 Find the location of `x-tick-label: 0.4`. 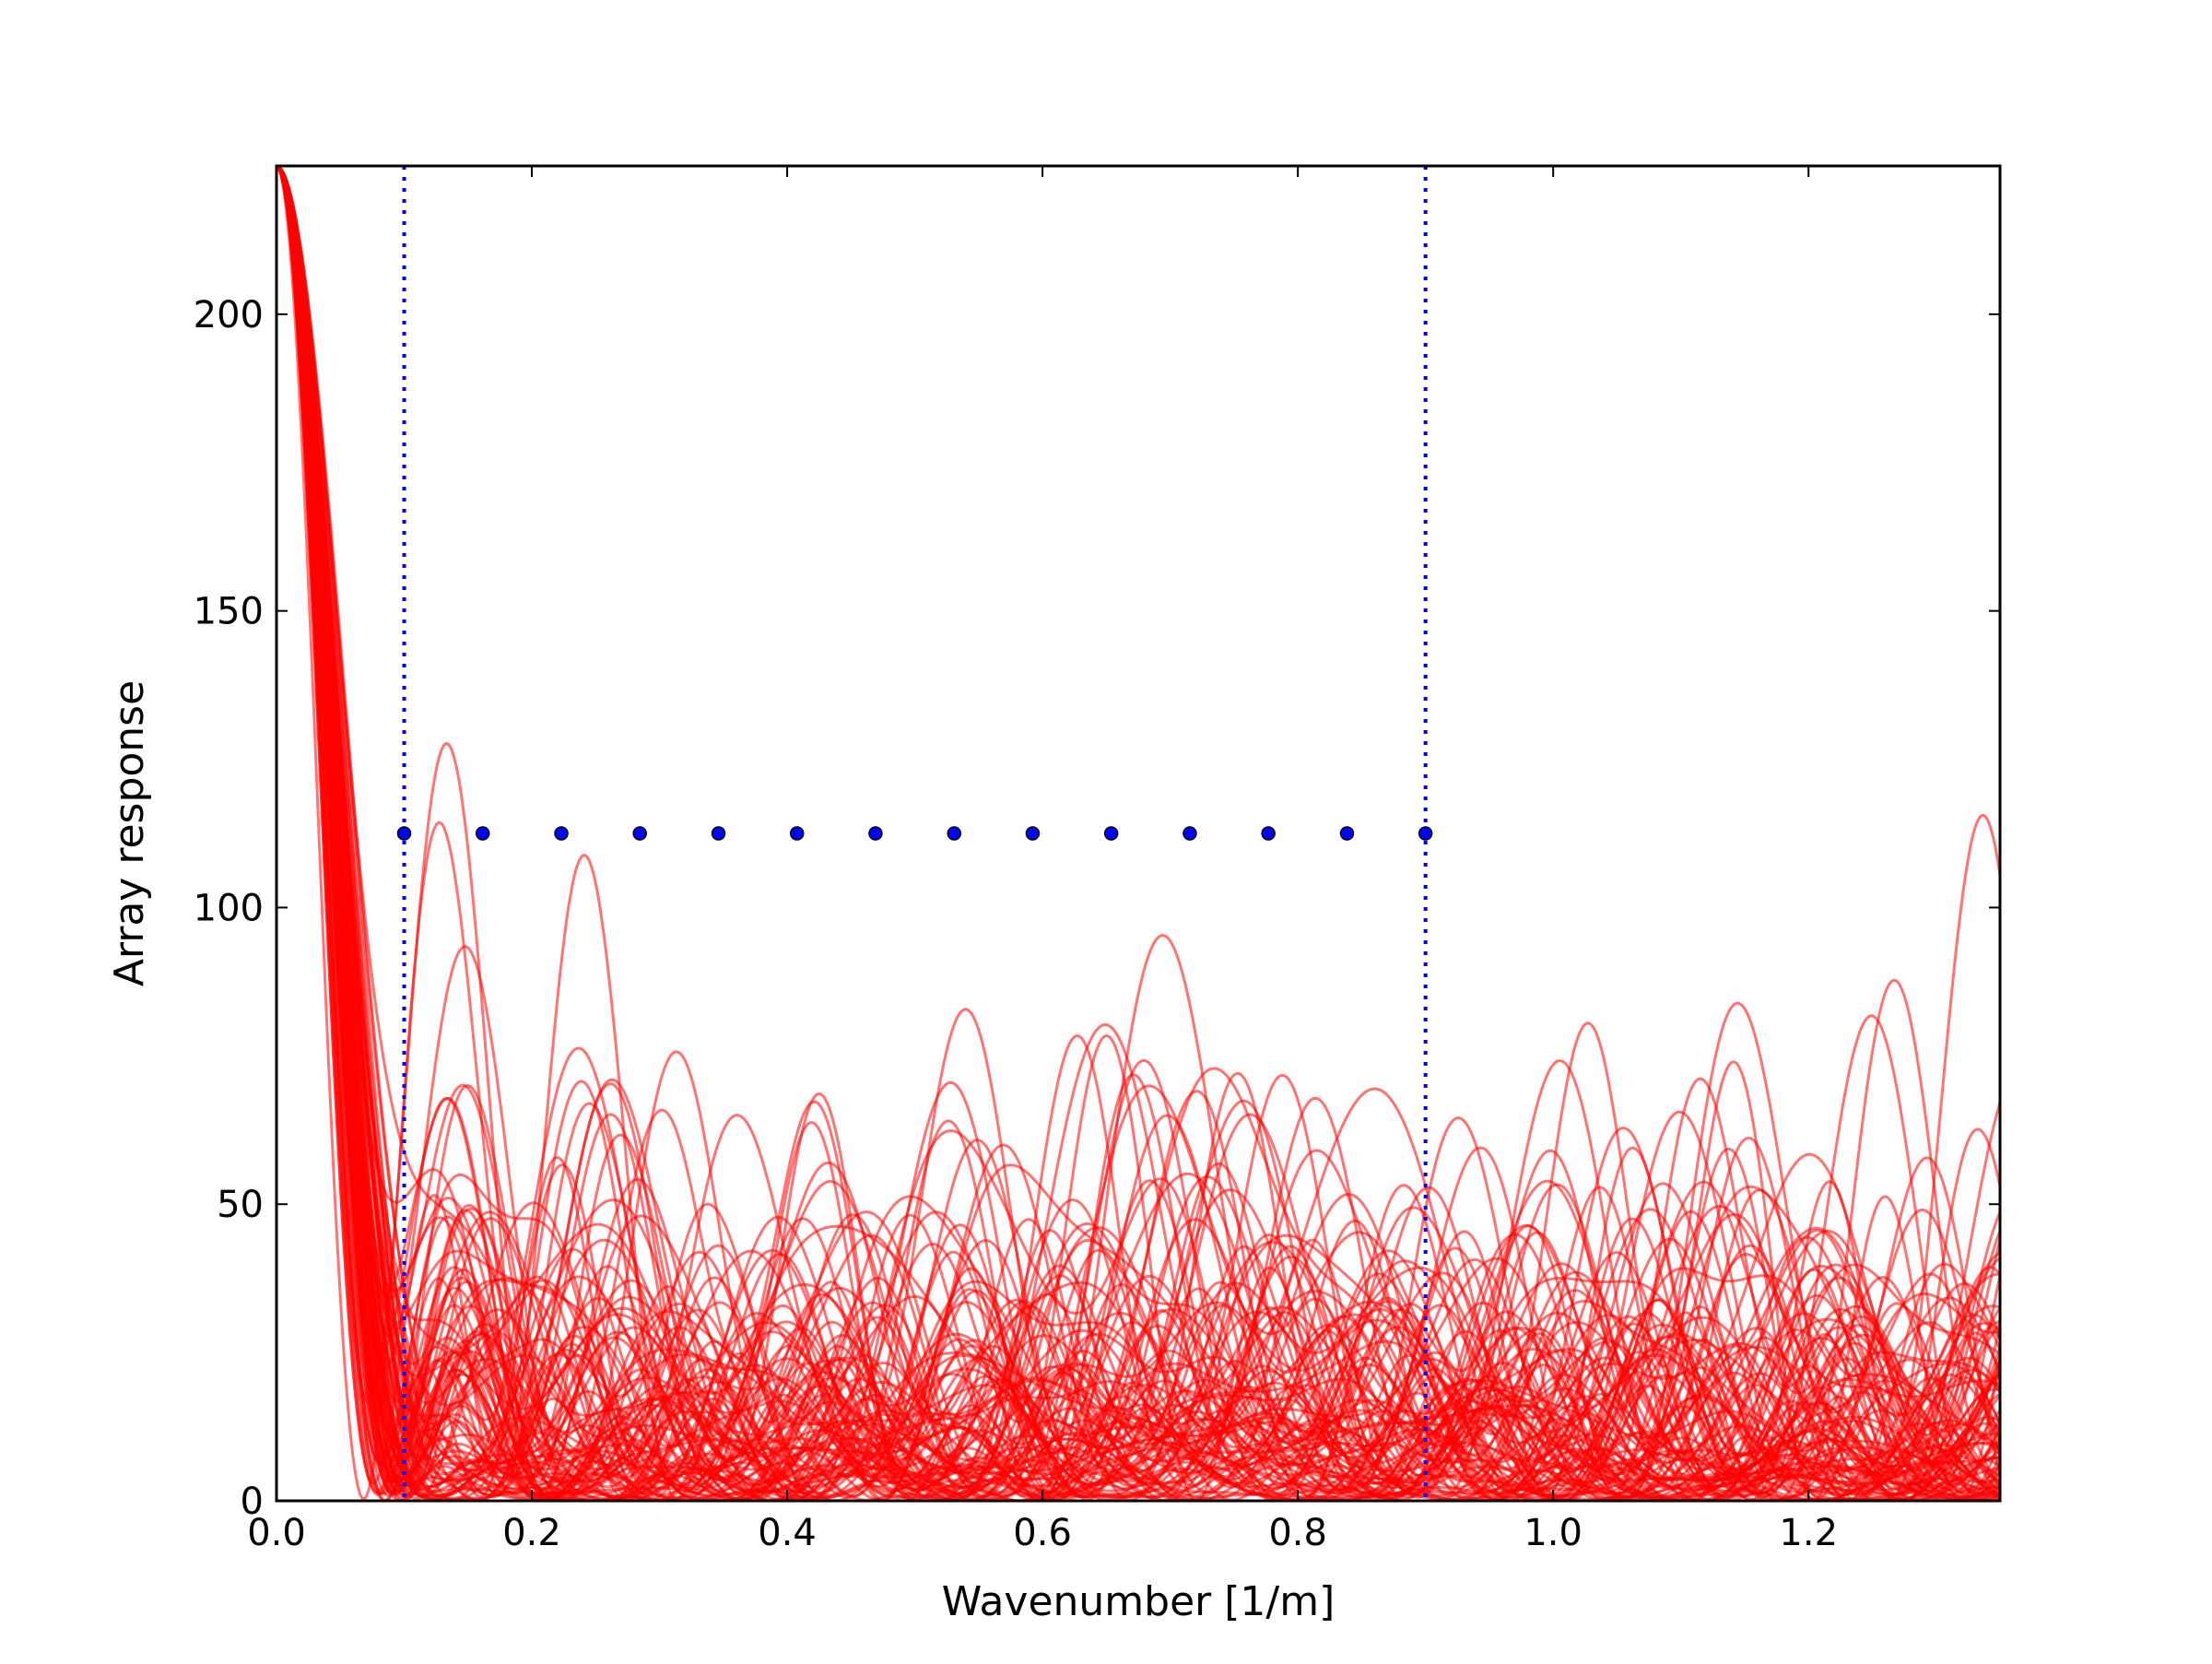

x-tick-label: 0.4 is located at coordinates (787, 1533).